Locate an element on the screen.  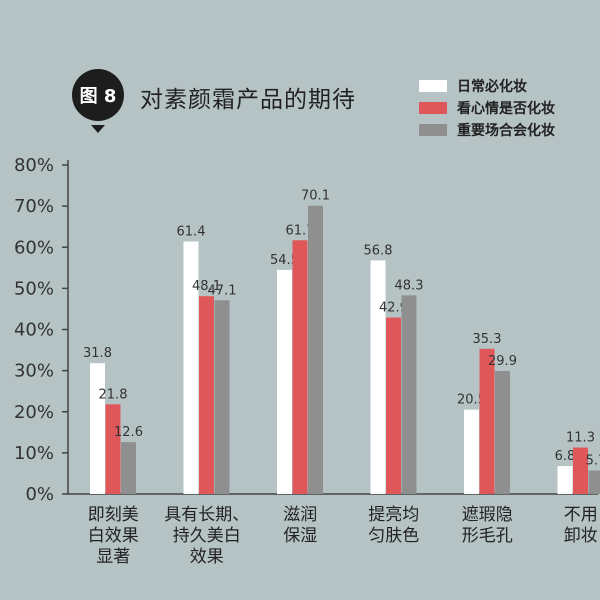
category-label: 效果 is located at coordinates (207, 557).